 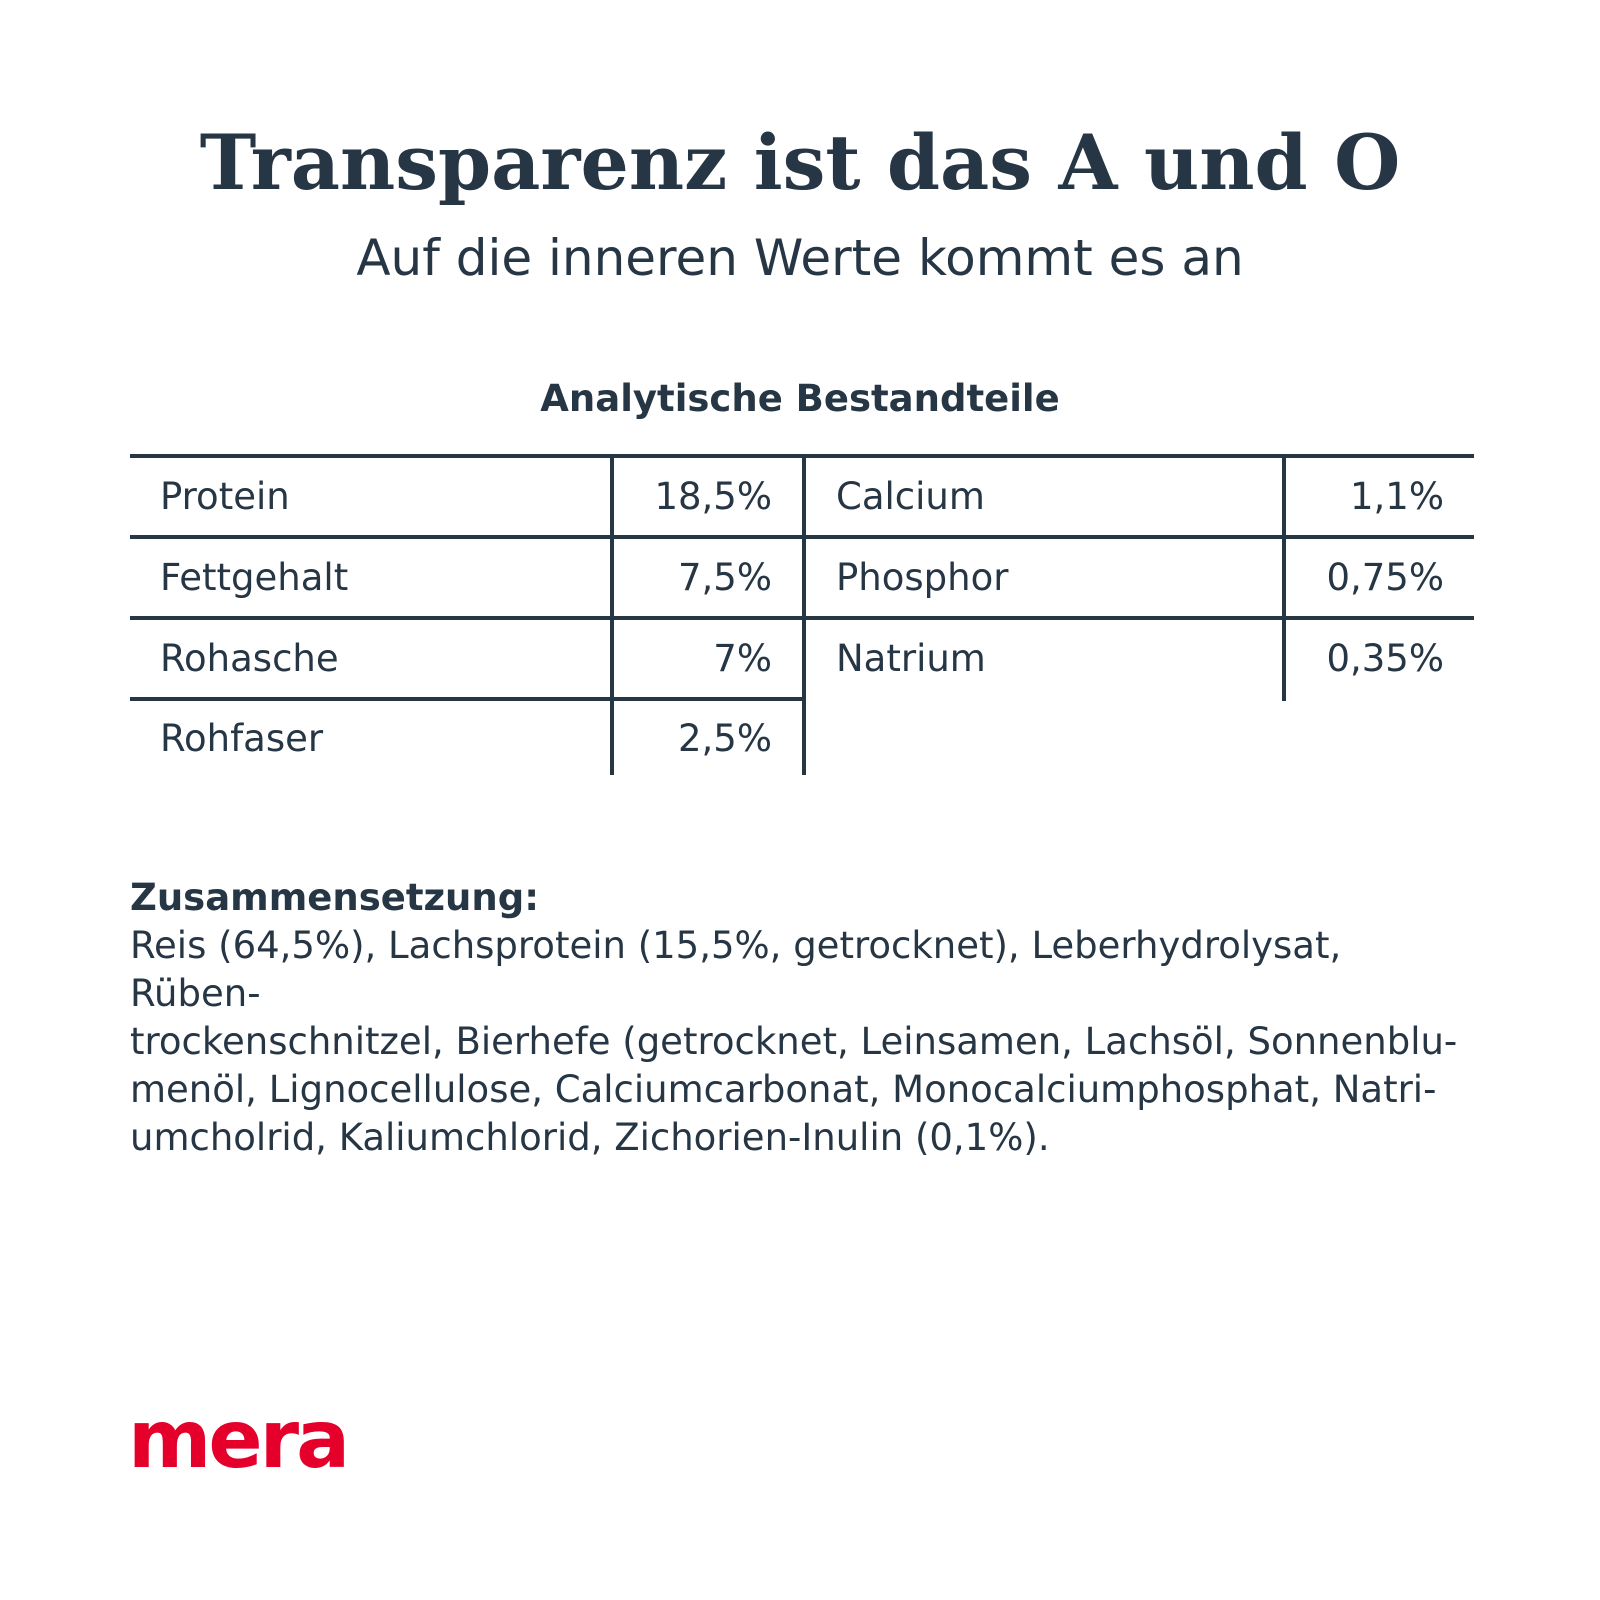 I want to click on table-row: Rohasche 7% Natrium 0,35%, so click(x=802, y=657).